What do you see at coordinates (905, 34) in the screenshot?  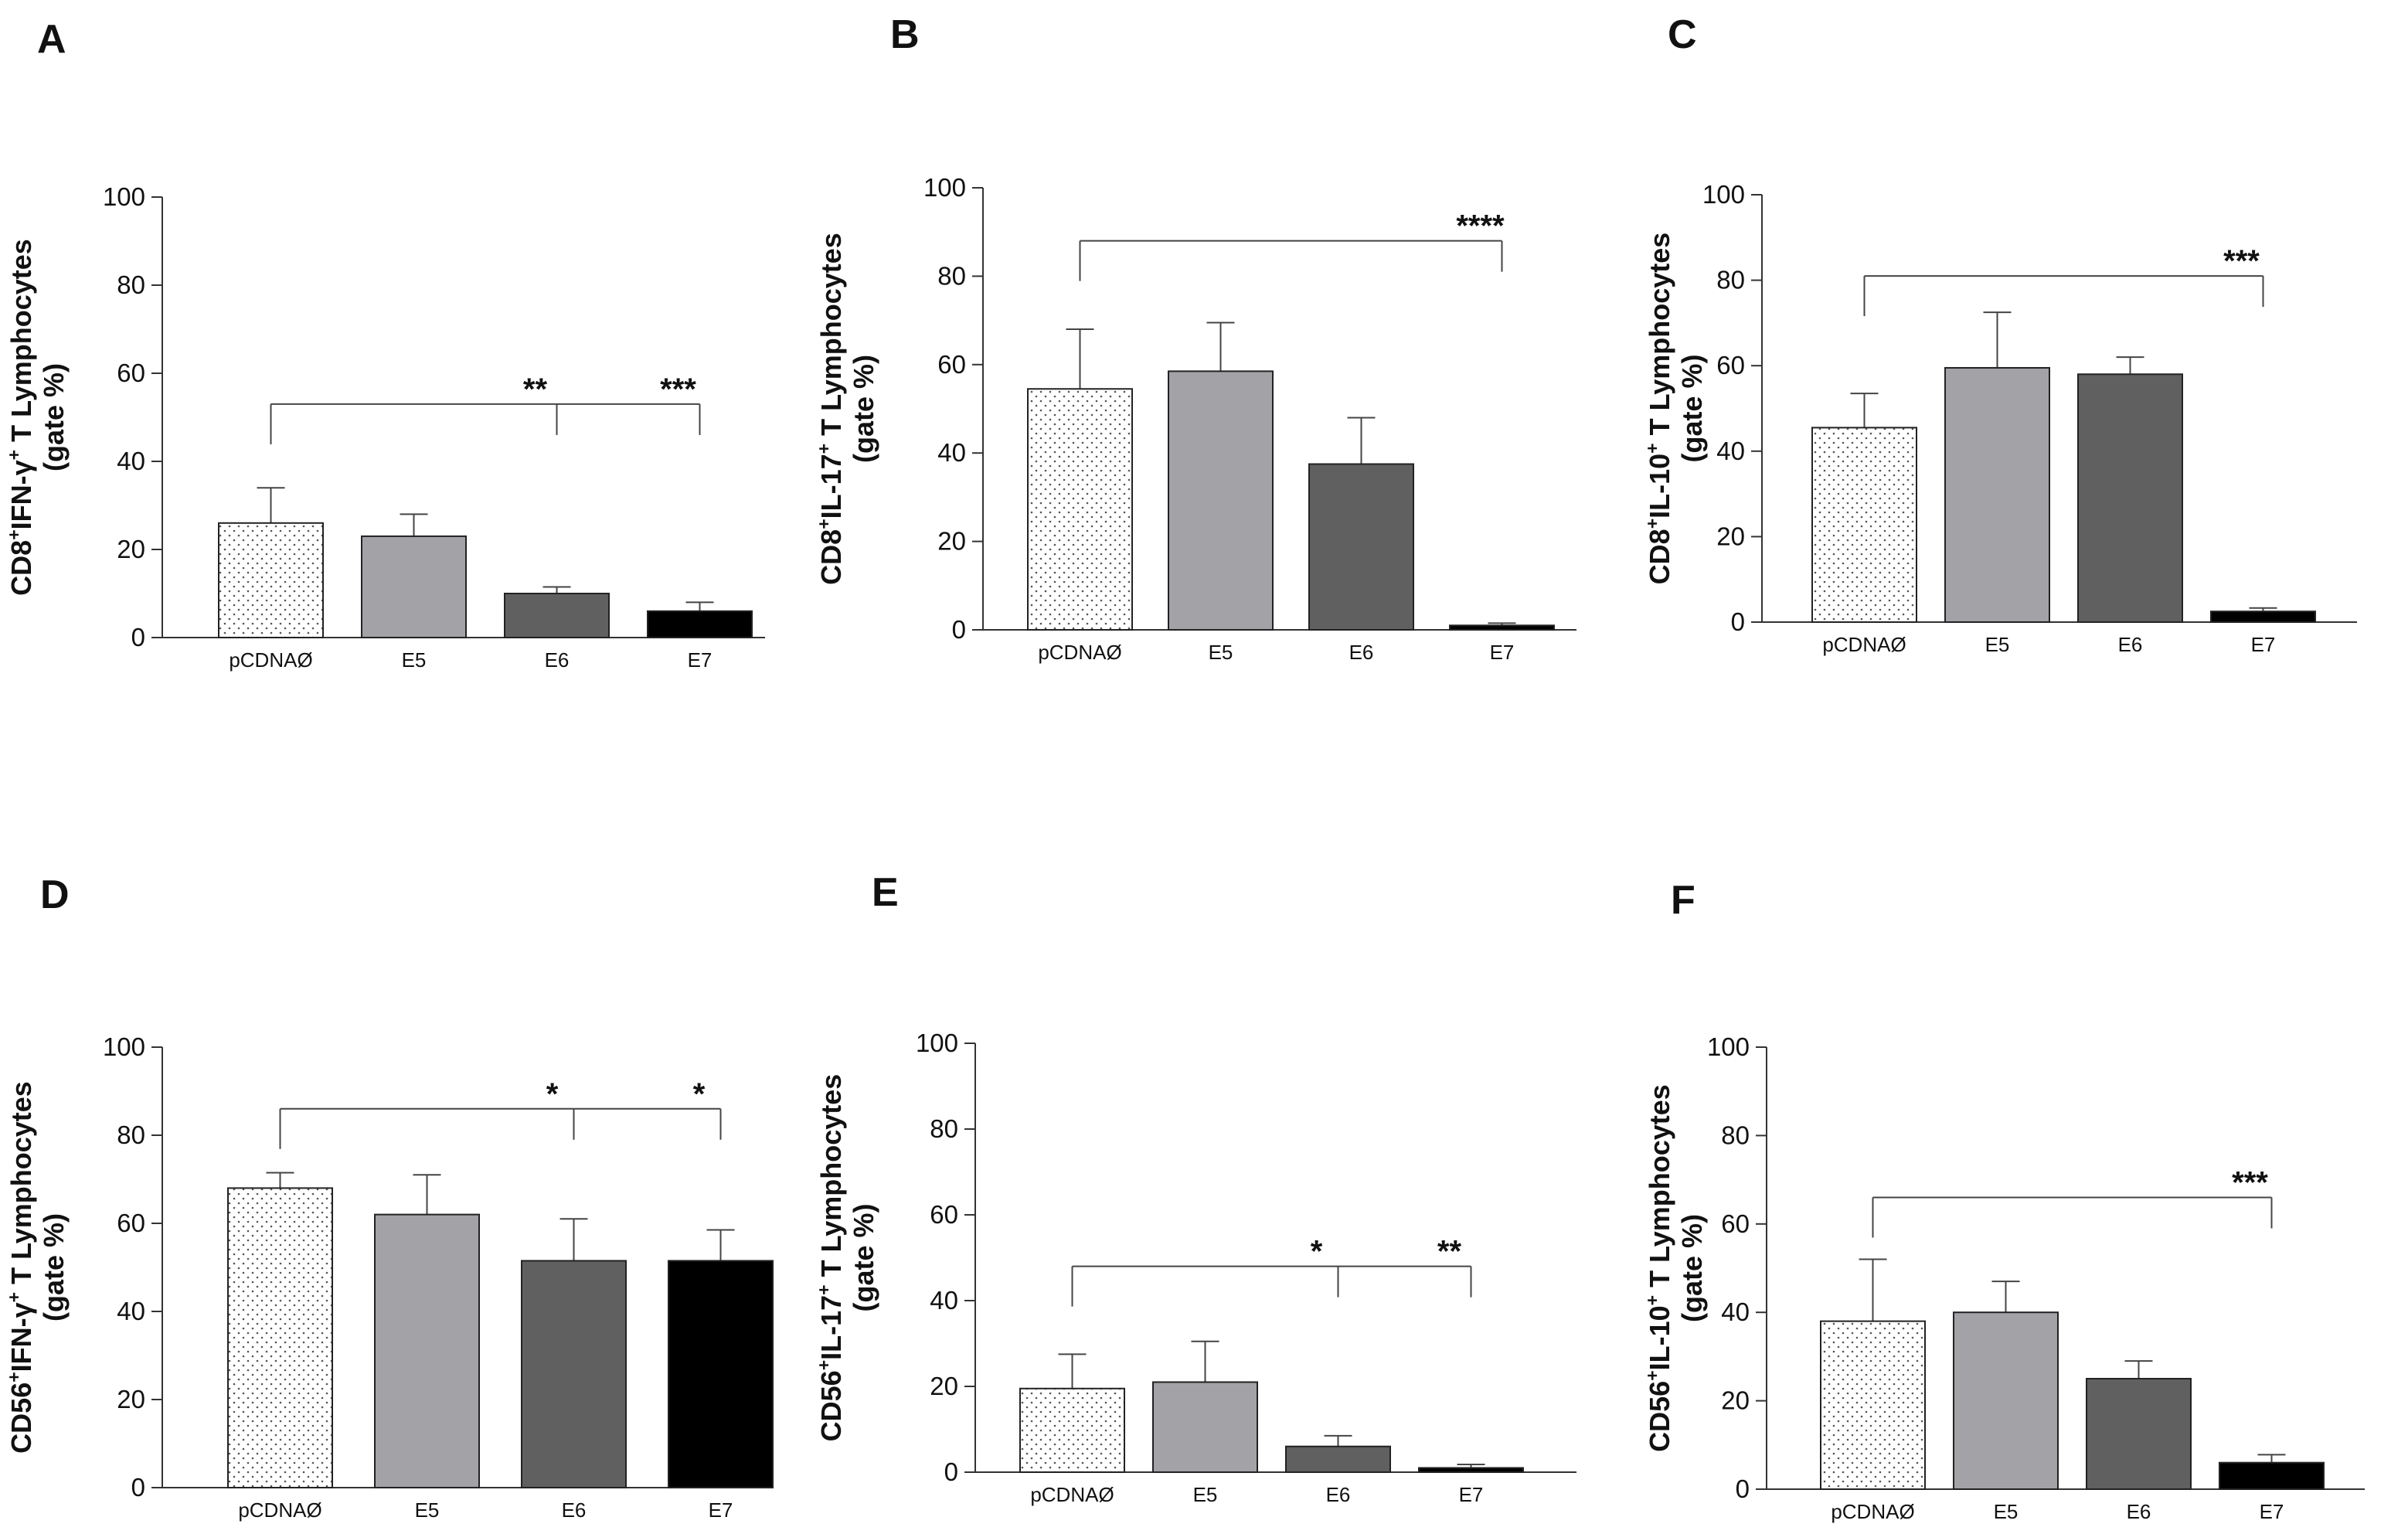 I see `panel-letter-b: B` at bounding box center [905, 34].